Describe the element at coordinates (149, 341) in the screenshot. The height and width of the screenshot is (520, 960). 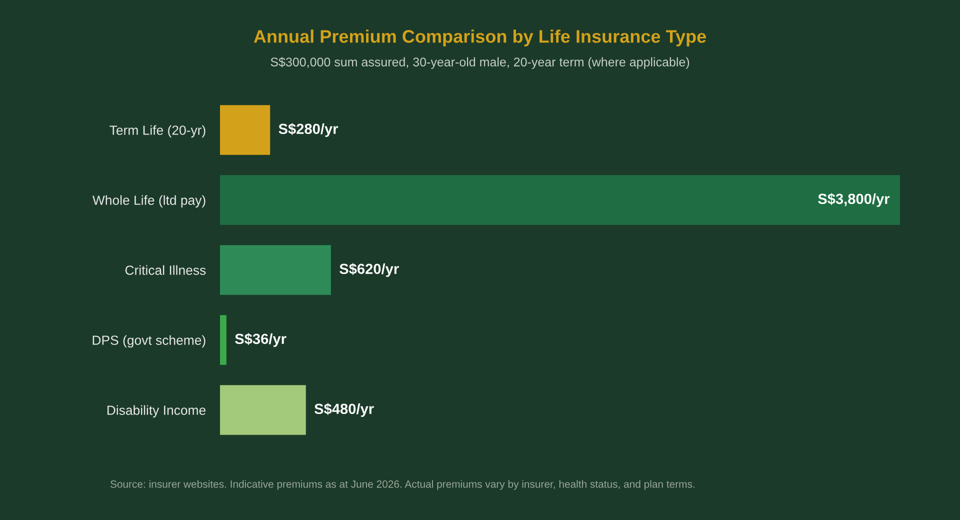
I see `y-tick-label: DPS (govt scheme)` at that location.